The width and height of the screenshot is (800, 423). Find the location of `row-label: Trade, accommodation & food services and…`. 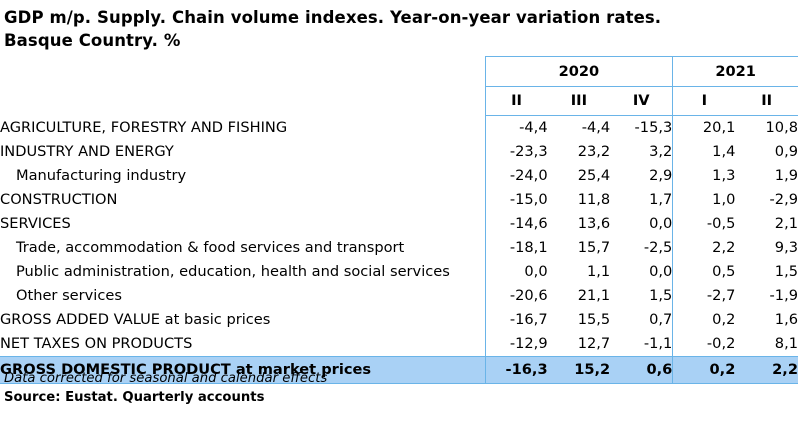

row-label: Trade, accommodation & food services and… is located at coordinates (210, 247).